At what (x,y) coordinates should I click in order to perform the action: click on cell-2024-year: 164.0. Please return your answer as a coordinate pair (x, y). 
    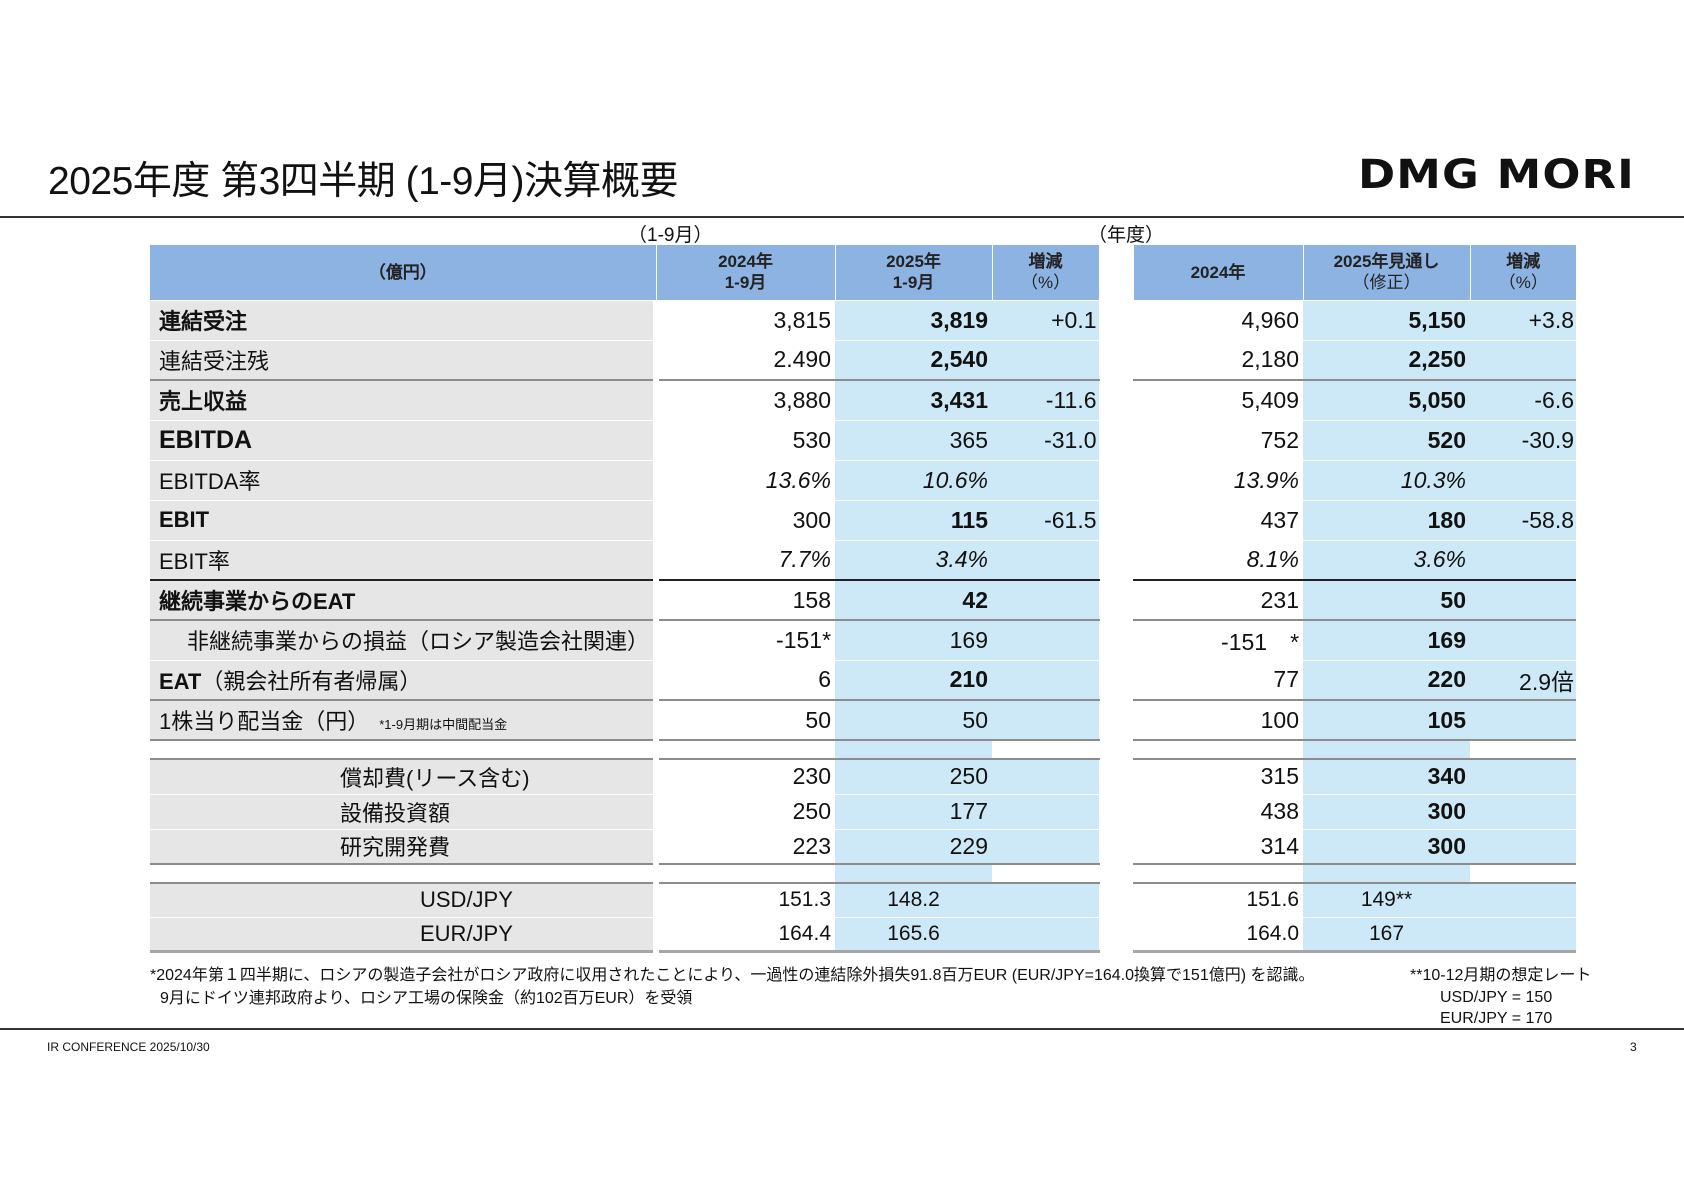
    Looking at the image, I should click on (1218, 934).